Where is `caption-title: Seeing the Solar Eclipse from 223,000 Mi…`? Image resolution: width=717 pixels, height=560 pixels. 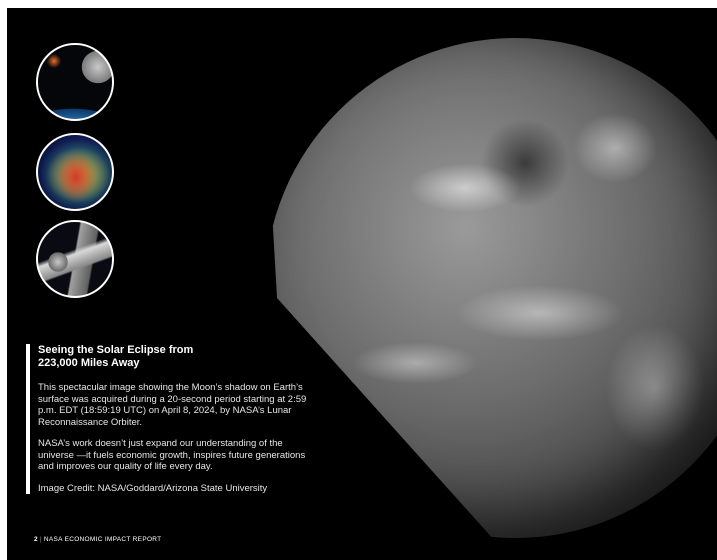
caption-title: Seeing the Solar Eclipse from 223,000 Mi… is located at coordinates (116, 356).